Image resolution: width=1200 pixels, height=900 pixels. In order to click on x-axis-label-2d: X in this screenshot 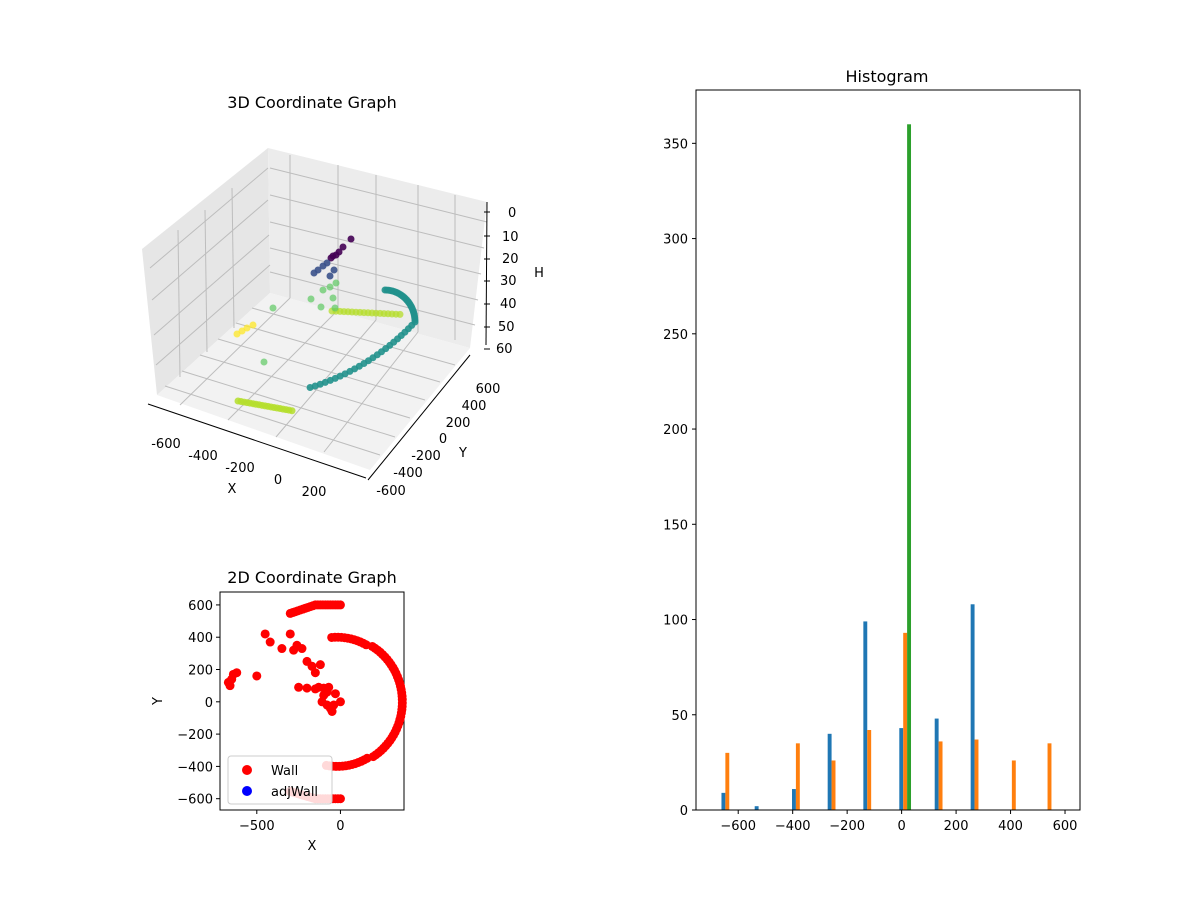, I will do `click(312, 846)`.